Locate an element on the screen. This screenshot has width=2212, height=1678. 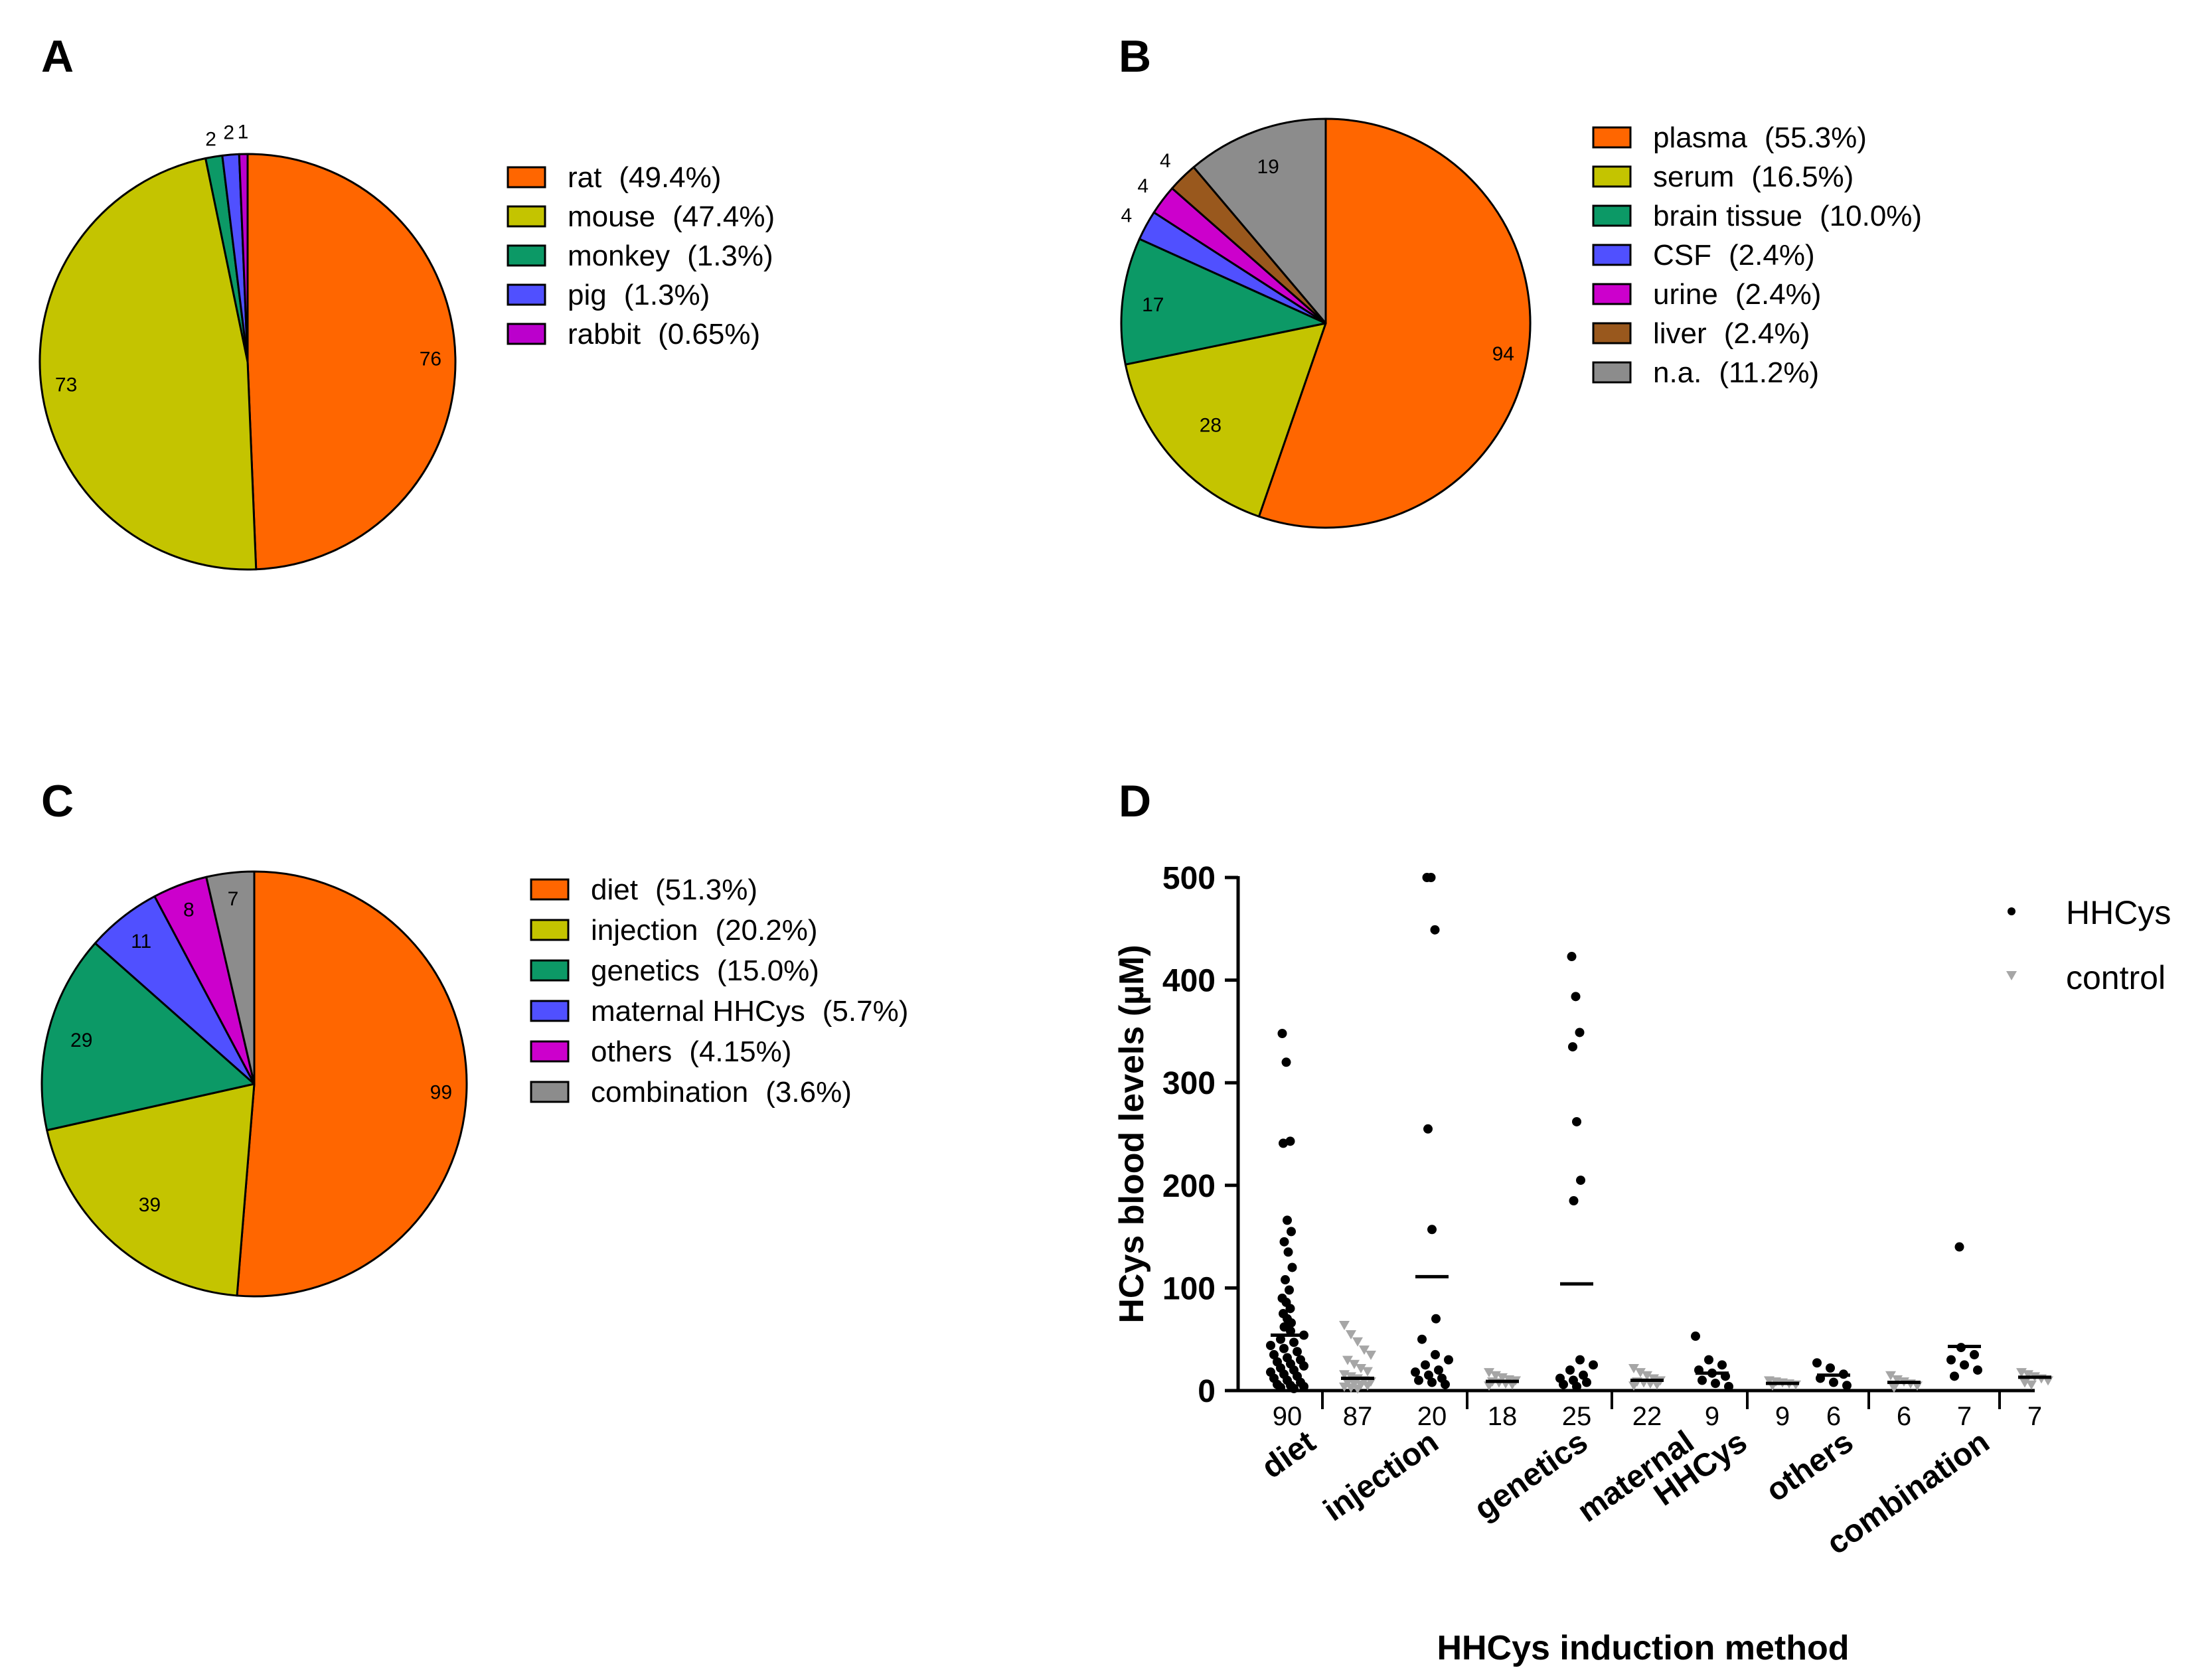
category-label-injection: injection is located at coordinates (1381, 1476).